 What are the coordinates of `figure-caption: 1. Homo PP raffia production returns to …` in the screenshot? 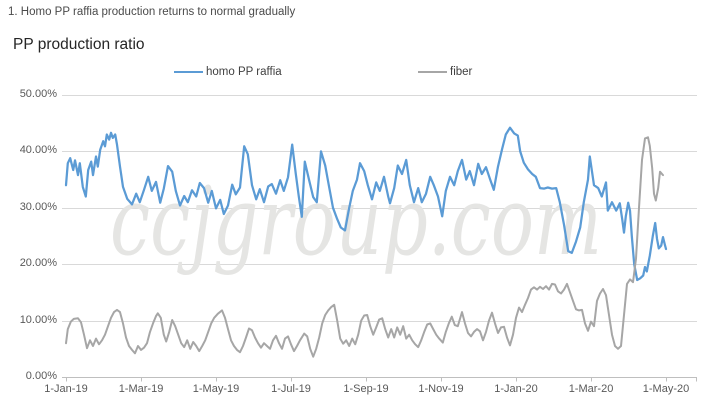 It's located at (152, 12).